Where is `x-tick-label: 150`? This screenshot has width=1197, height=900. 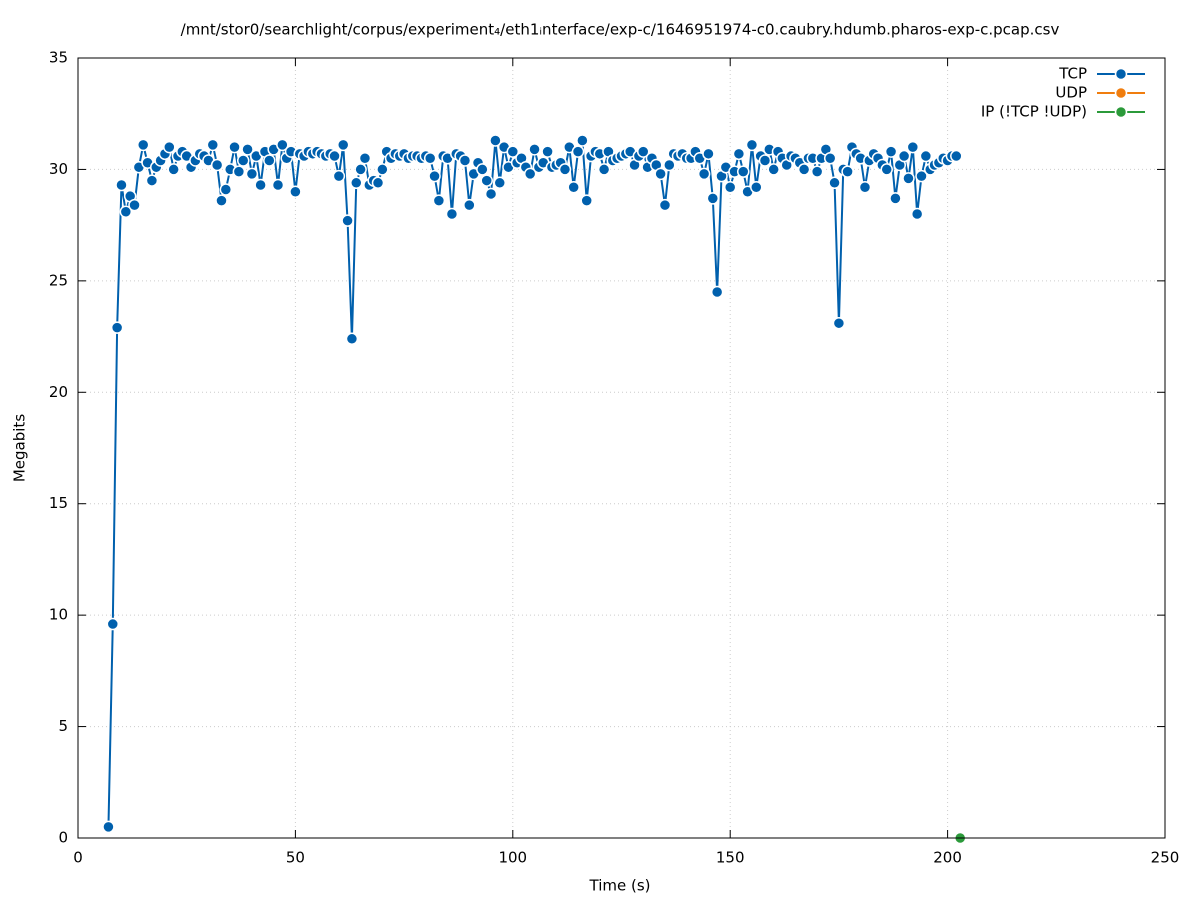 x-tick-label: 150 is located at coordinates (730, 858).